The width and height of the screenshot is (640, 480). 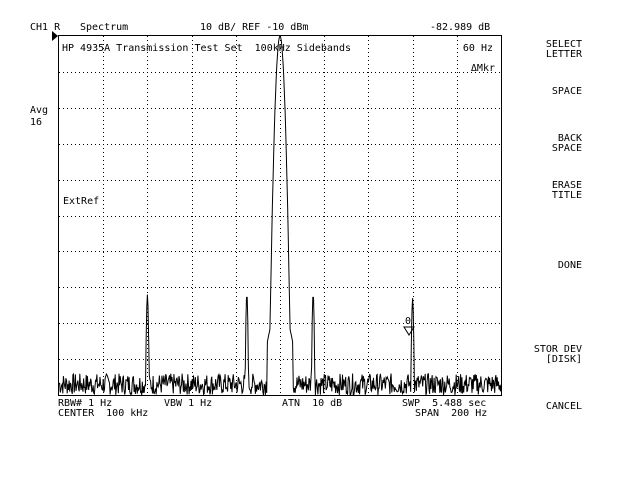 What do you see at coordinates (451, 413) in the screenshot?
I see `span-label: SPAN 200 Hz` at bounding box center [451, 413].